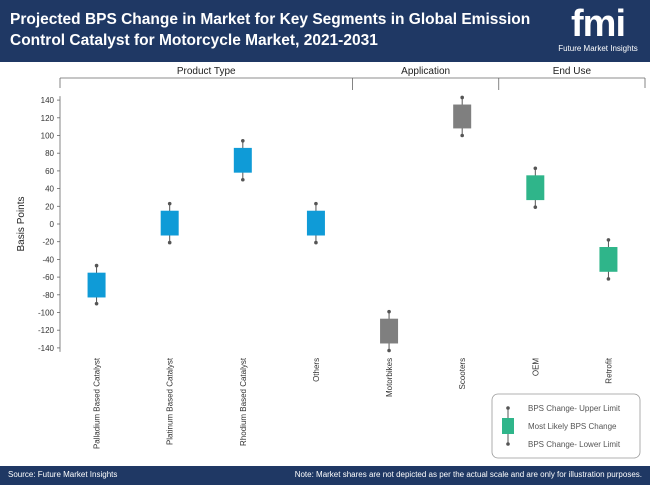 This screenshot has width=650, height=485. What do you see at coordinates (598, 24) in the screenshot?
I see `logo-text: fmi` at bounding box center [598, 24].